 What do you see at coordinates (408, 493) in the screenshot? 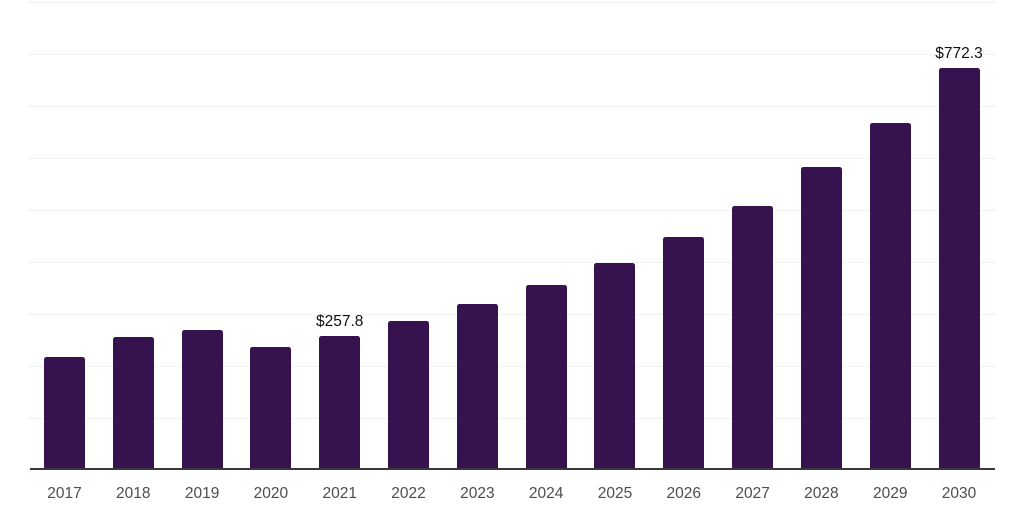
I see `x-tick-2022: 2022` at bounding box center [408, 493].